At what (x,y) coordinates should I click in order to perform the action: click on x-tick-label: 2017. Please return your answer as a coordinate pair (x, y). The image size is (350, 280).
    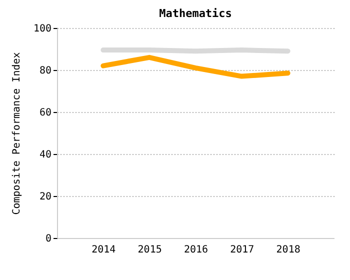
    Looking at the image, I should click on (242, 250).